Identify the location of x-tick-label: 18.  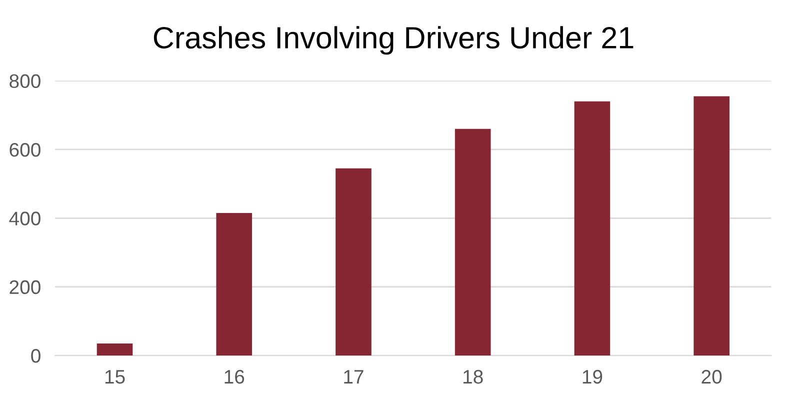
(473, 377).